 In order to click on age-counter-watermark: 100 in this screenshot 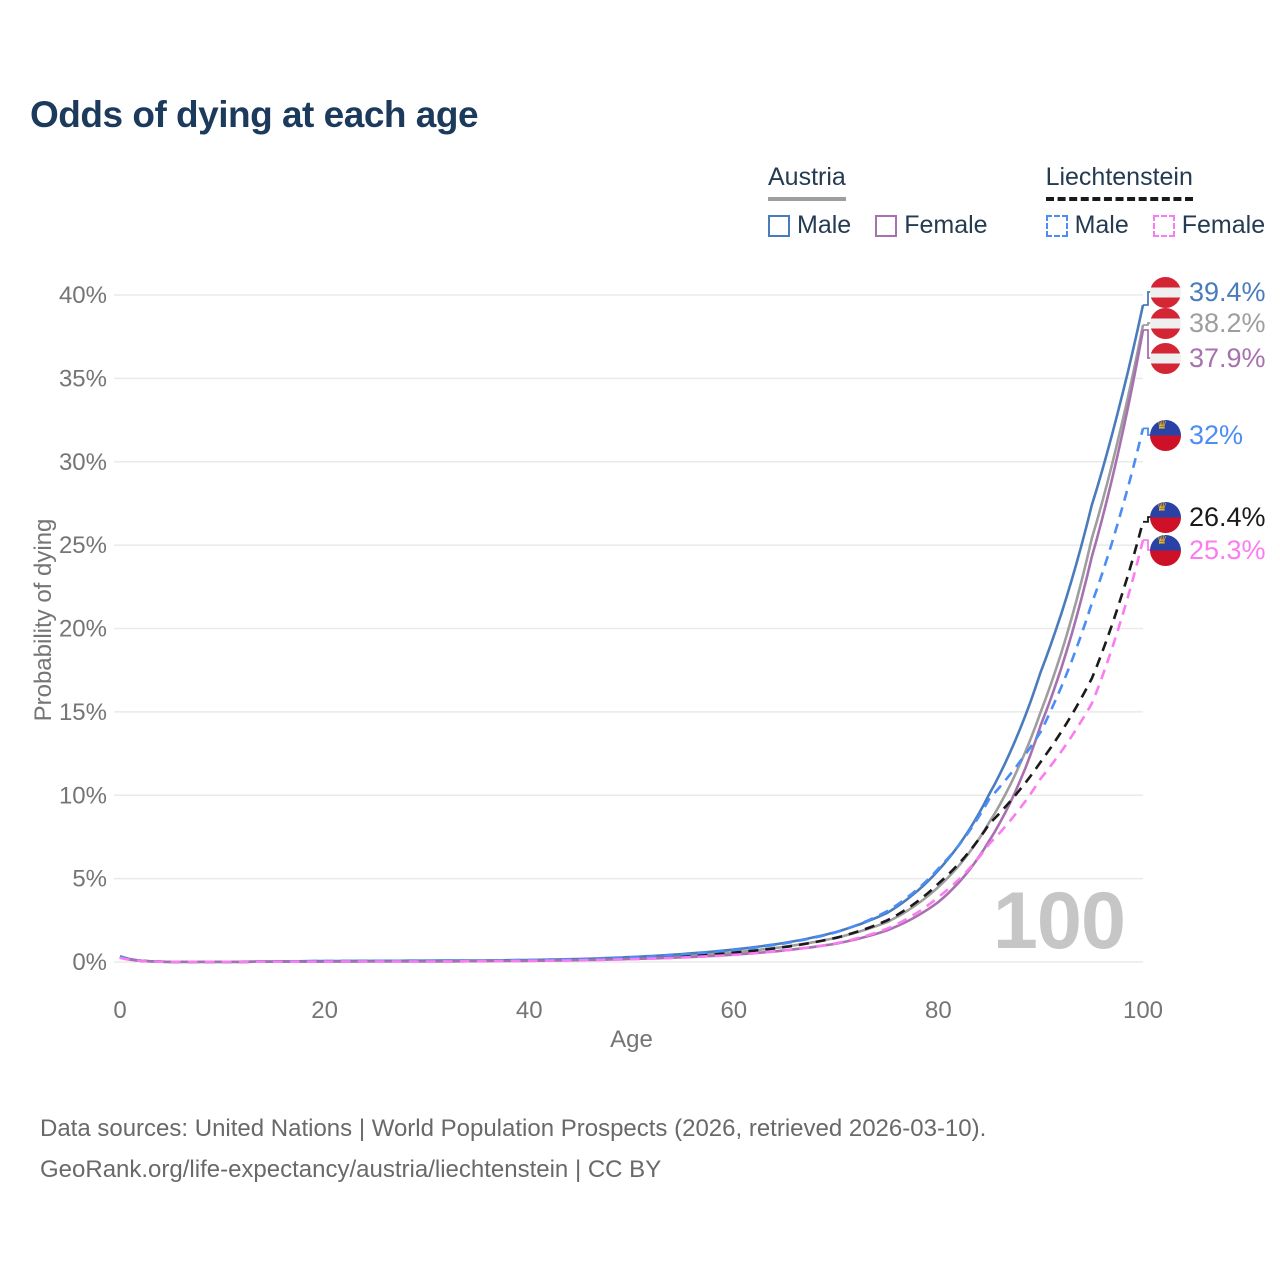, I will do `click(1059, 921)`.